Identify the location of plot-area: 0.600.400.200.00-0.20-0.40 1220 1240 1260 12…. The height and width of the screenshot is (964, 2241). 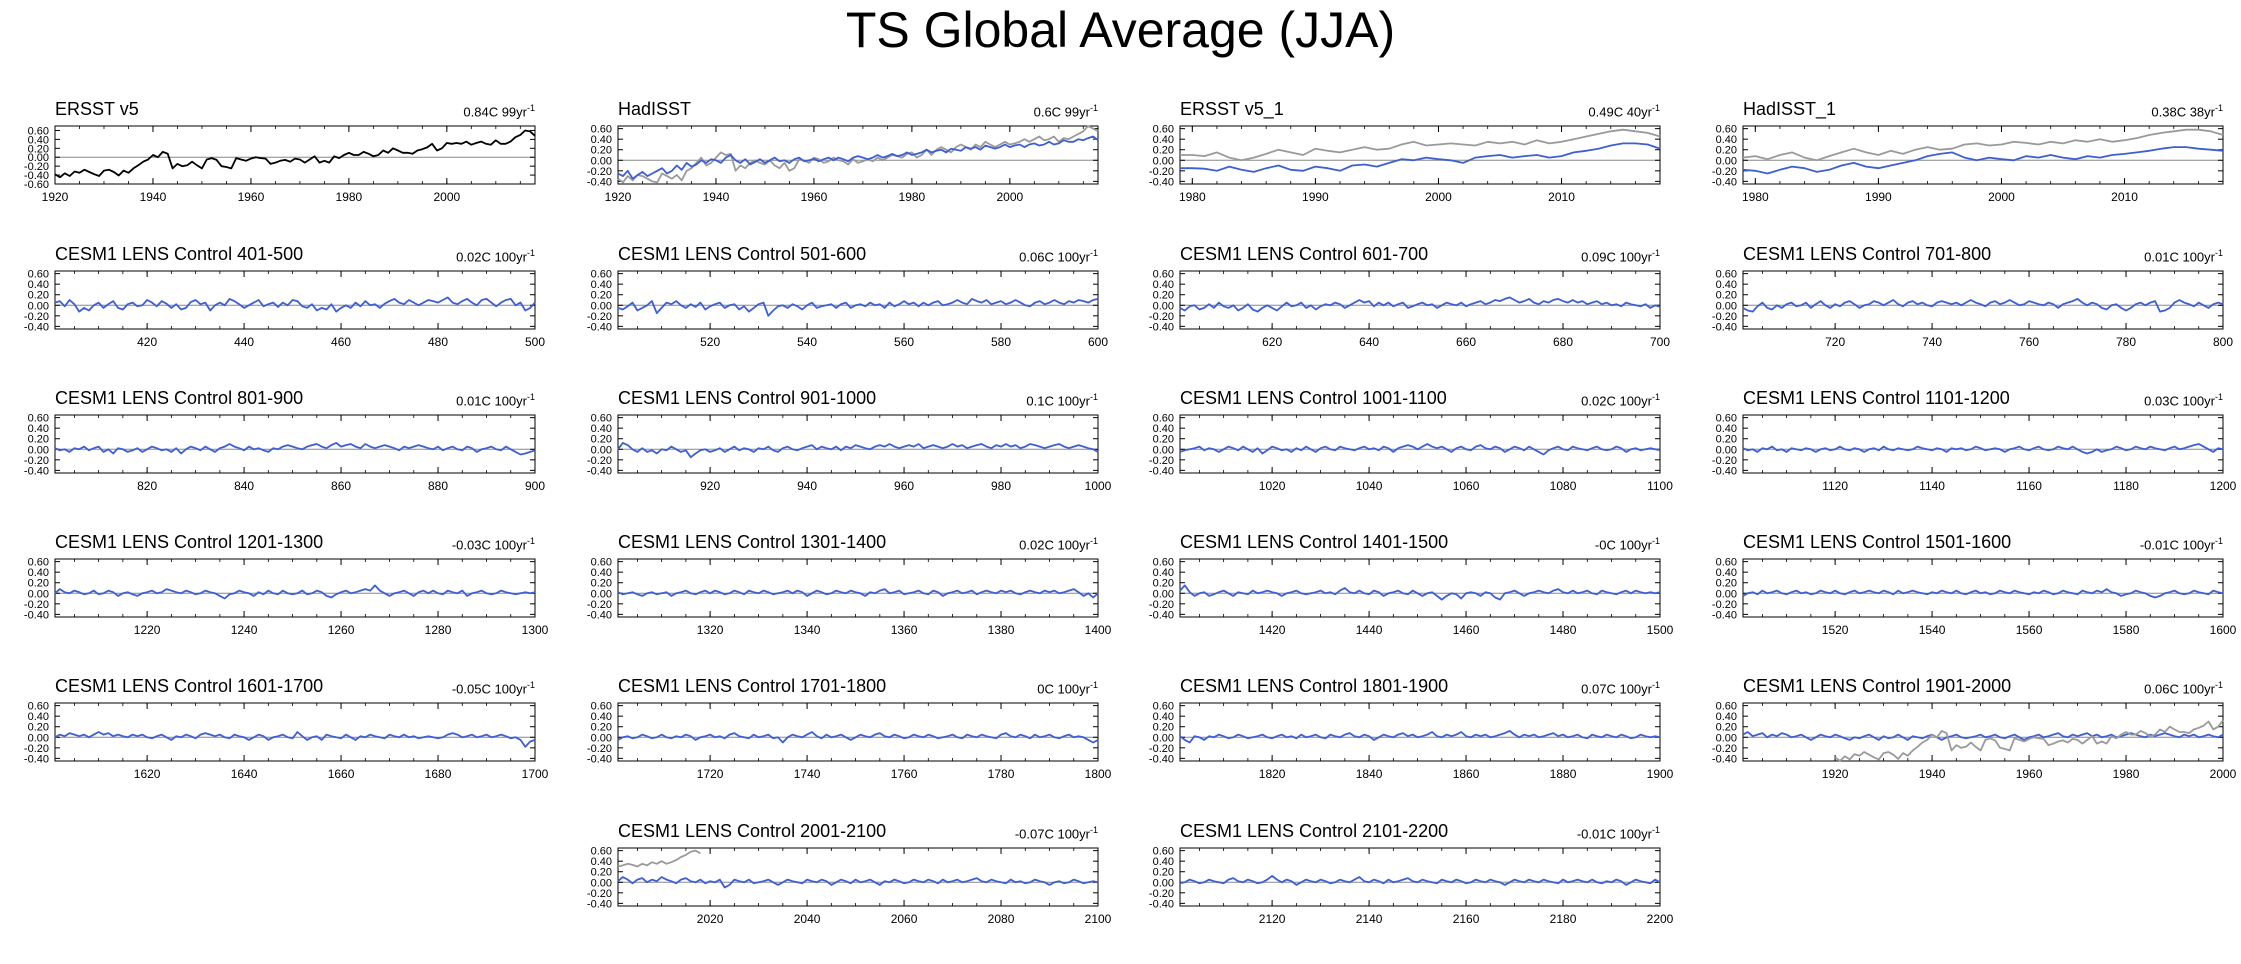
(286, 597).